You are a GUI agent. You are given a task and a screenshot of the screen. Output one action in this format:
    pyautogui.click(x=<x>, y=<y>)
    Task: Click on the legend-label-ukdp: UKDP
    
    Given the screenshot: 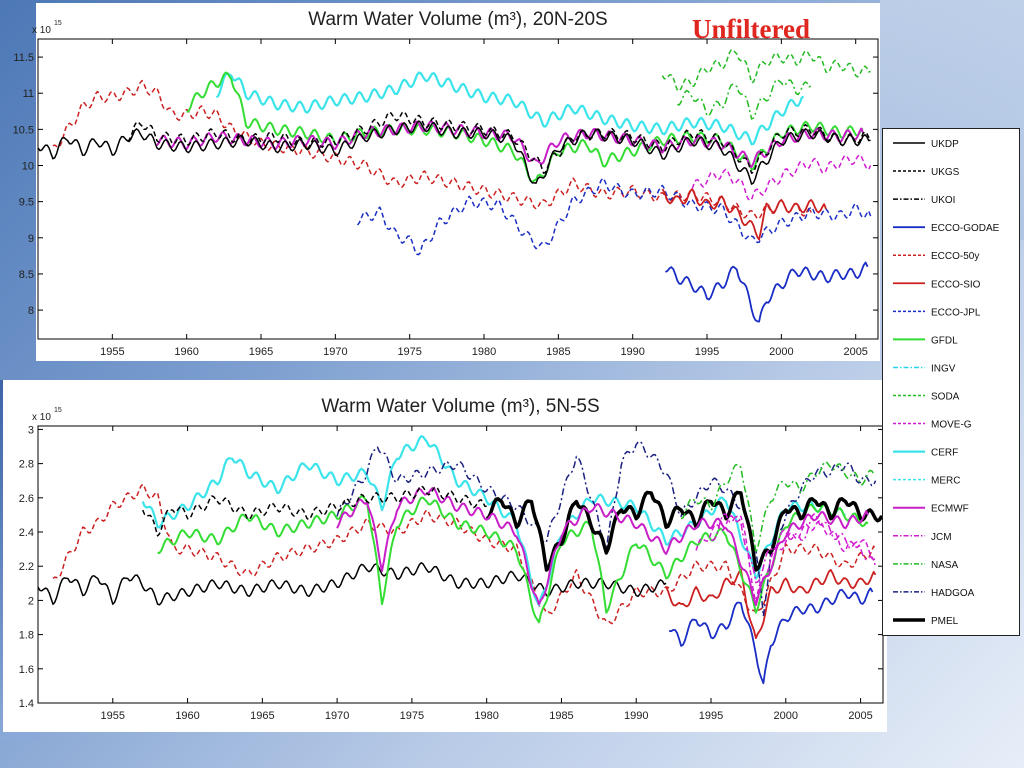 What is the action you would take?
    pyautogui.click(x=945, y=144)
    